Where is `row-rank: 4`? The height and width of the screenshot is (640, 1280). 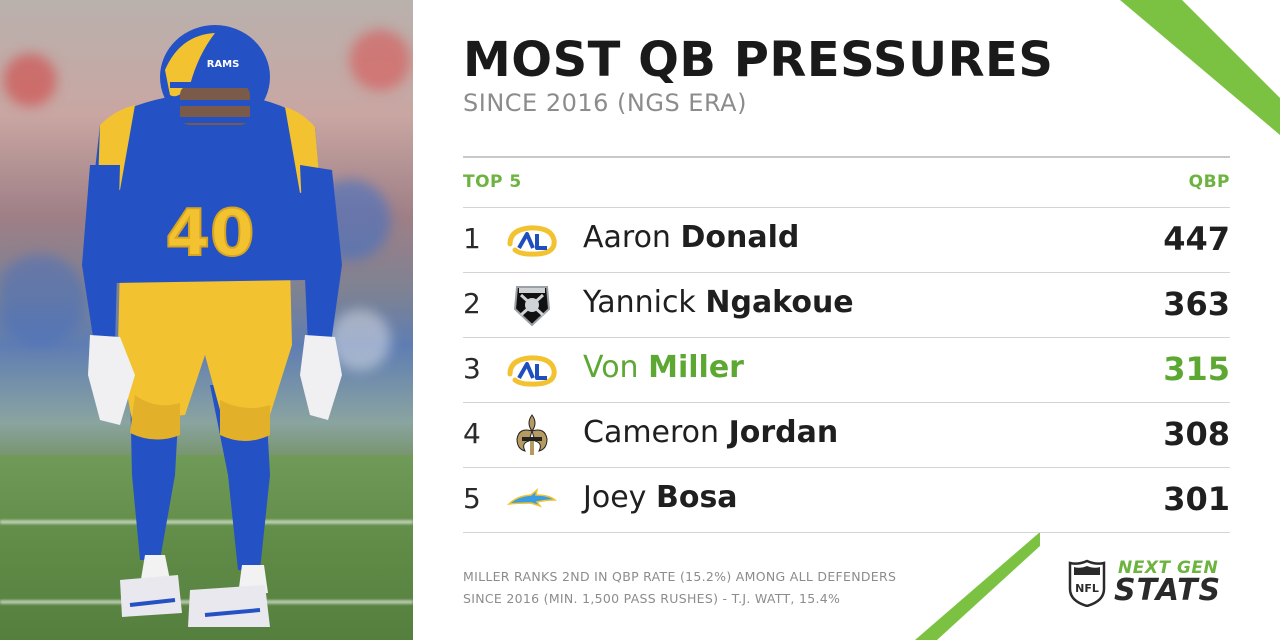
row-rank: 4 is located at coordinates (472, 433).